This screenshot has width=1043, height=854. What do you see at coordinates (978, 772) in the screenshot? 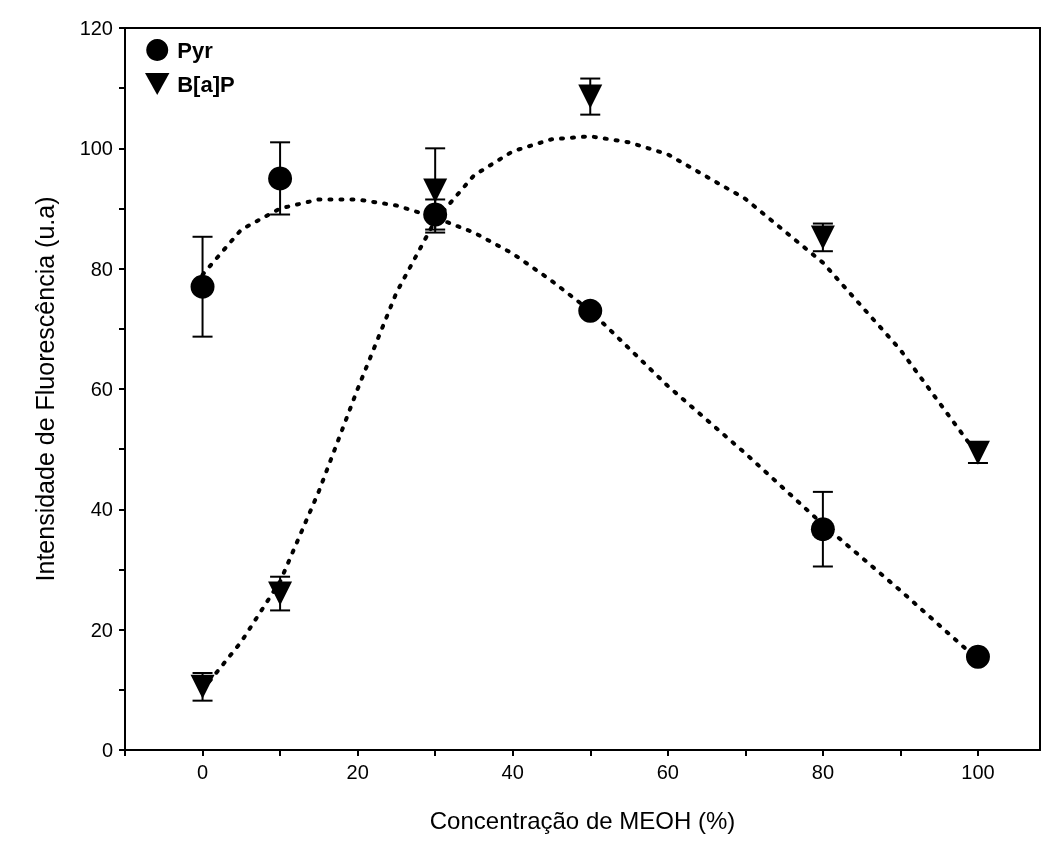
I see `x-tick-label: 100` at bounding box center [978, 772].